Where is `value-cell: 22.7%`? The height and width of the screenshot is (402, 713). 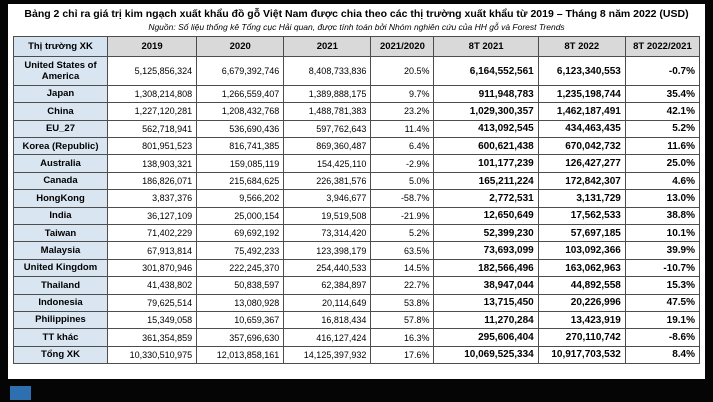
value-cell: 22.7% is located at coordinates (402, 285).